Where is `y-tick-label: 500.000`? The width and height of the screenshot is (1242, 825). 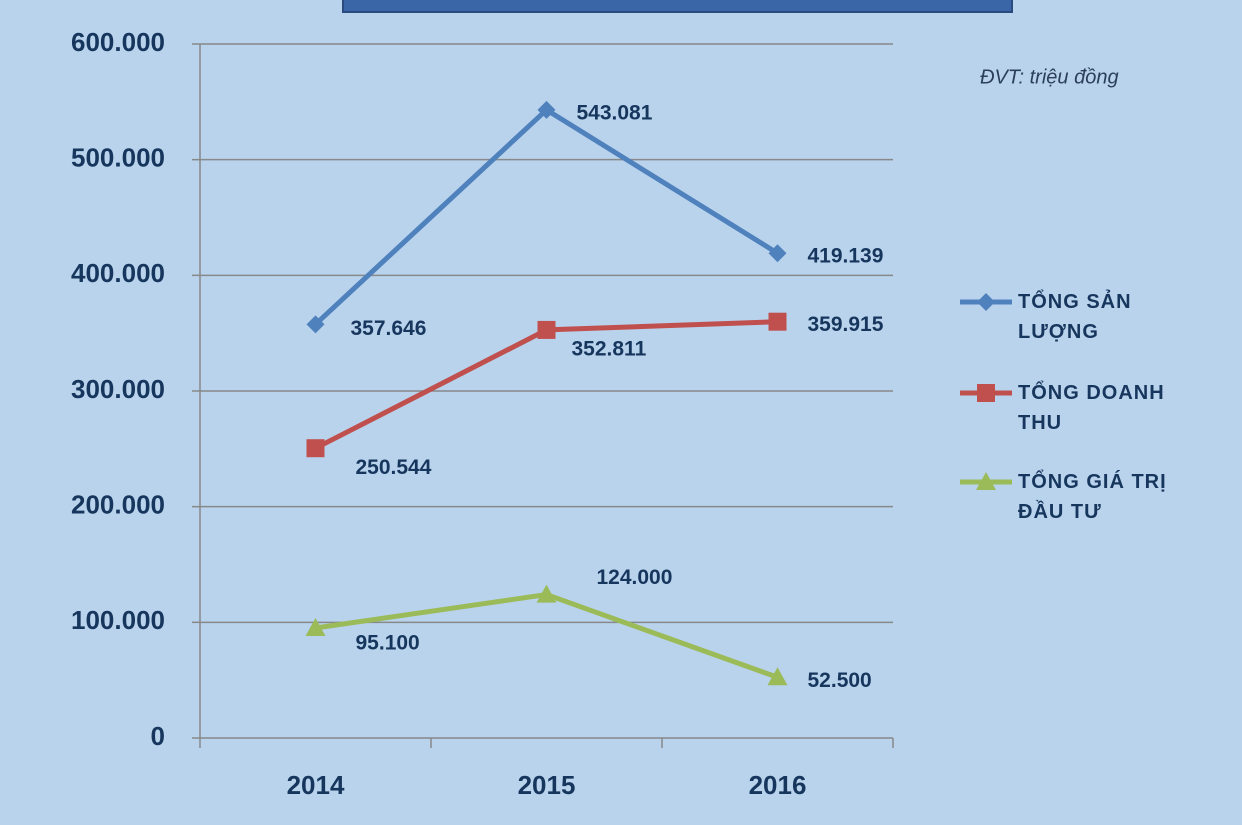 y-tick-label: 500.000 is located at coordinates (118, 158).